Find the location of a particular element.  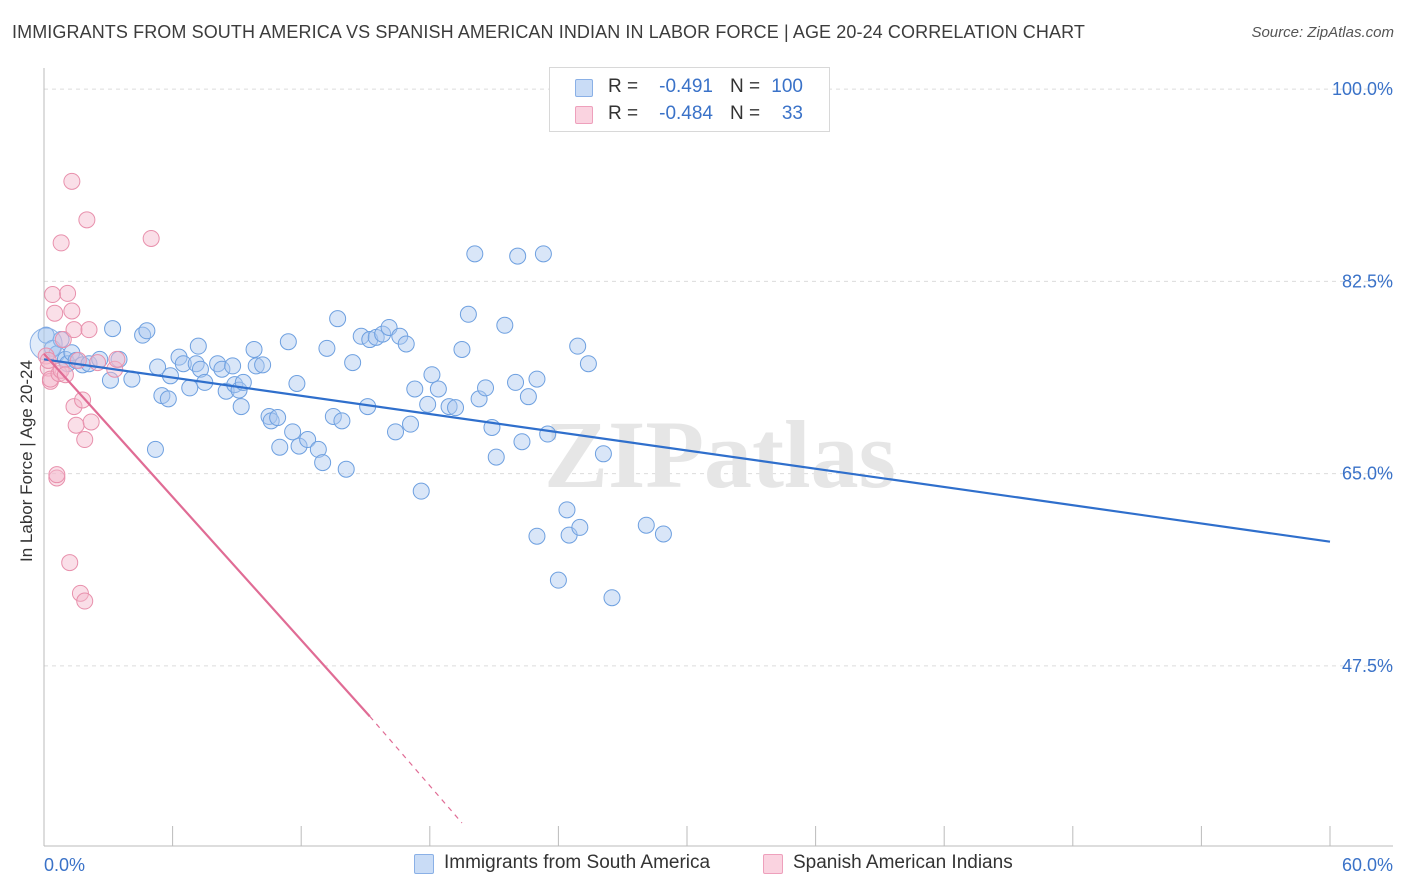

x-tick-label: 60.0% is located at coordinates (1367, 865).